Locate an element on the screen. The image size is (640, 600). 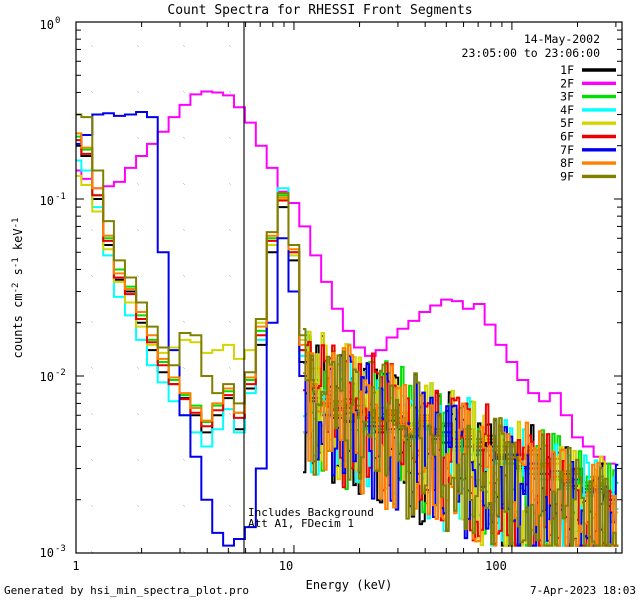
y-axis-label: counts cm-2 s-1 keV-1 is located at coordinates (18, 288).